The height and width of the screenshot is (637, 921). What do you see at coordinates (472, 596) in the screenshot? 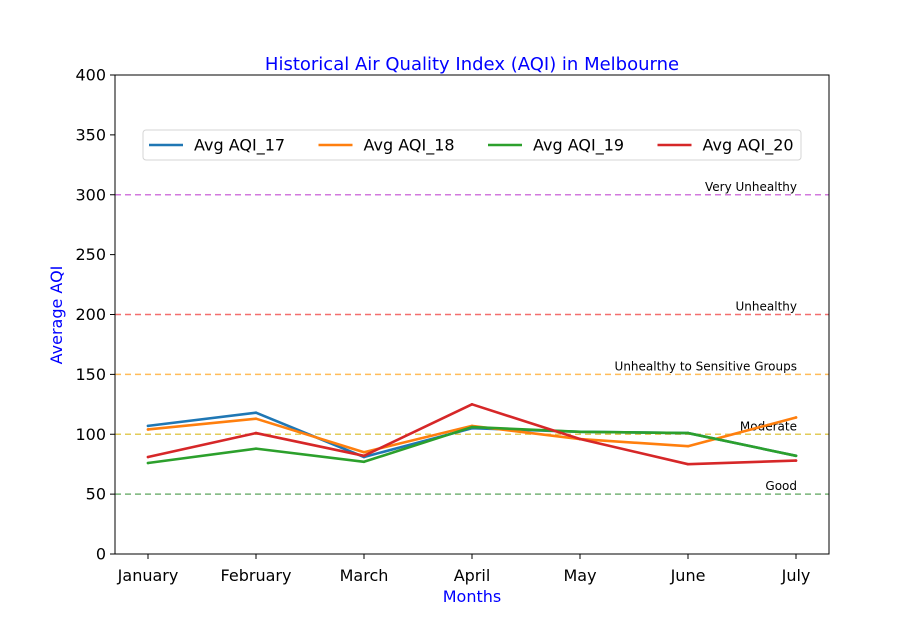
I see `x-axis-label: Months` at bounding box center [472, 596].